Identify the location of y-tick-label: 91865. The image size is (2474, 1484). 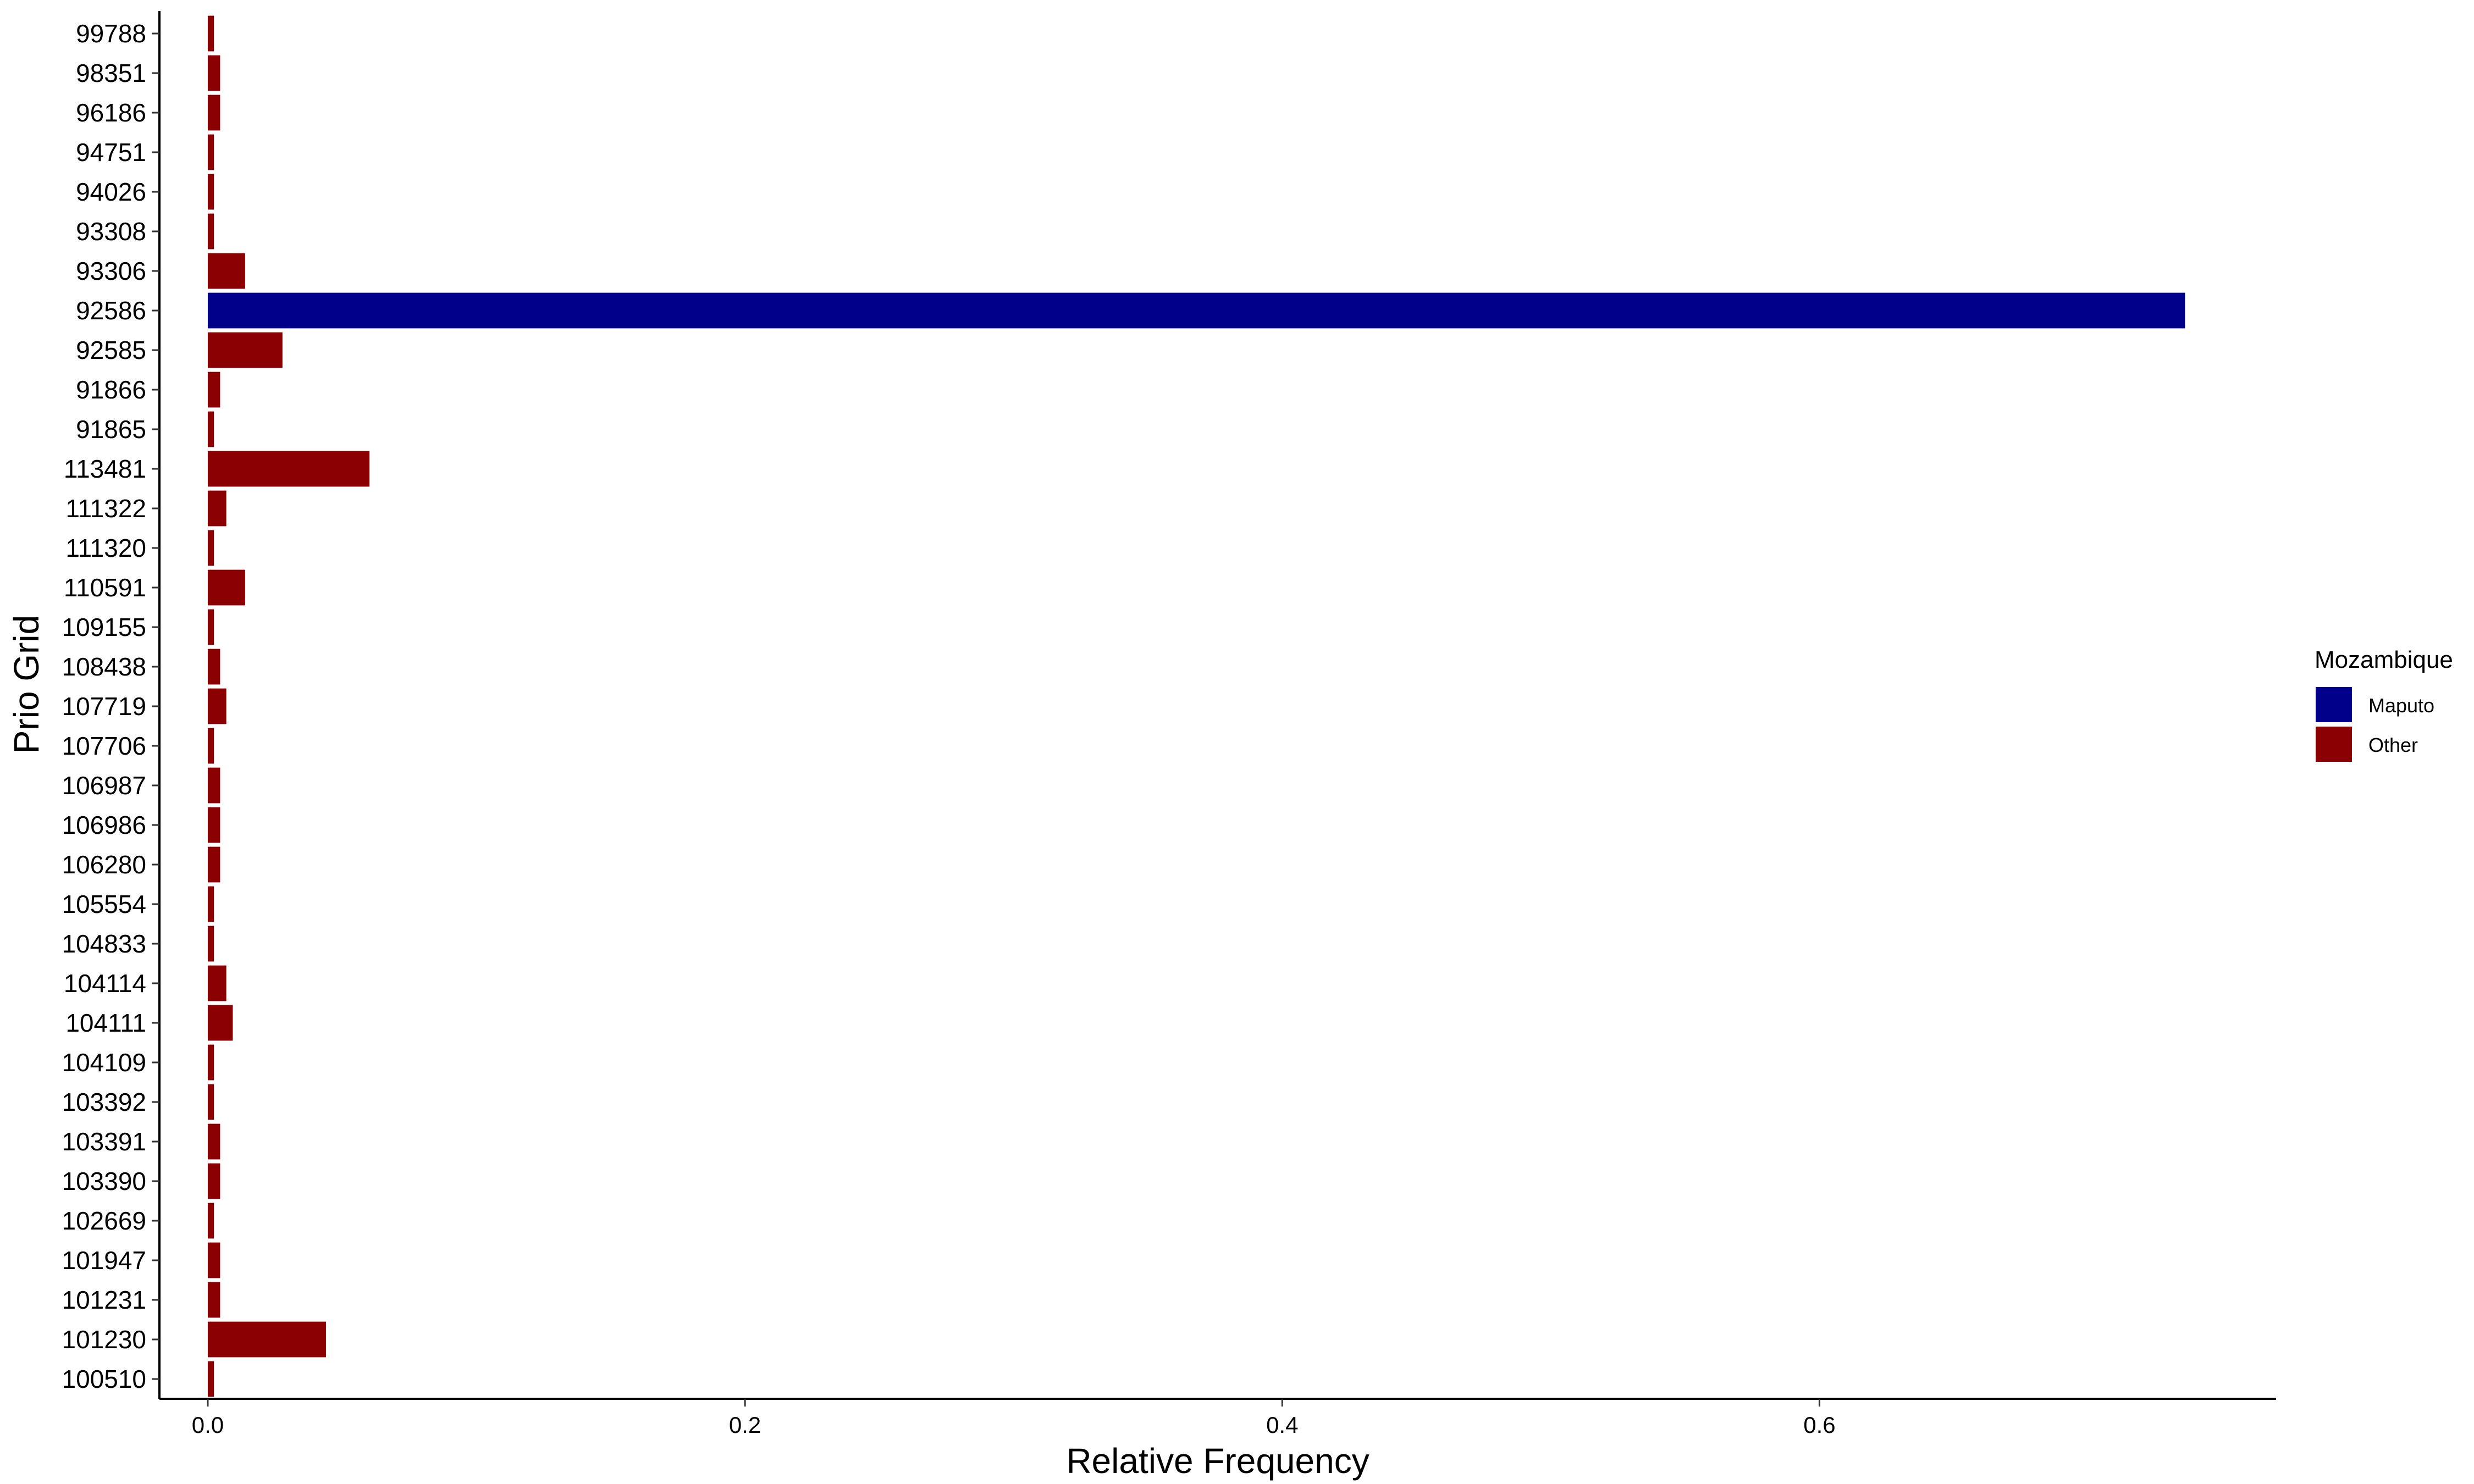
(111, 429).